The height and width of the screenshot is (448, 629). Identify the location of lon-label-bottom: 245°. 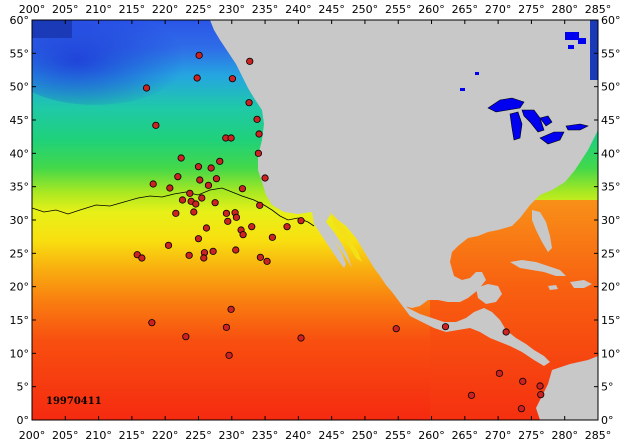
(331, 435).